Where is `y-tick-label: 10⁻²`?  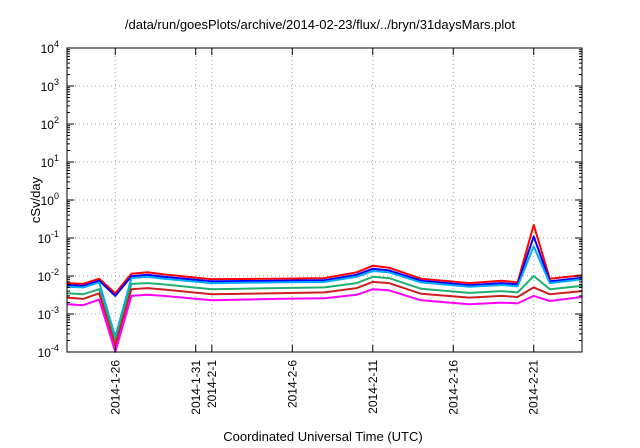
y-tick-label: 10⁻² is located at coordinates (48, 275).